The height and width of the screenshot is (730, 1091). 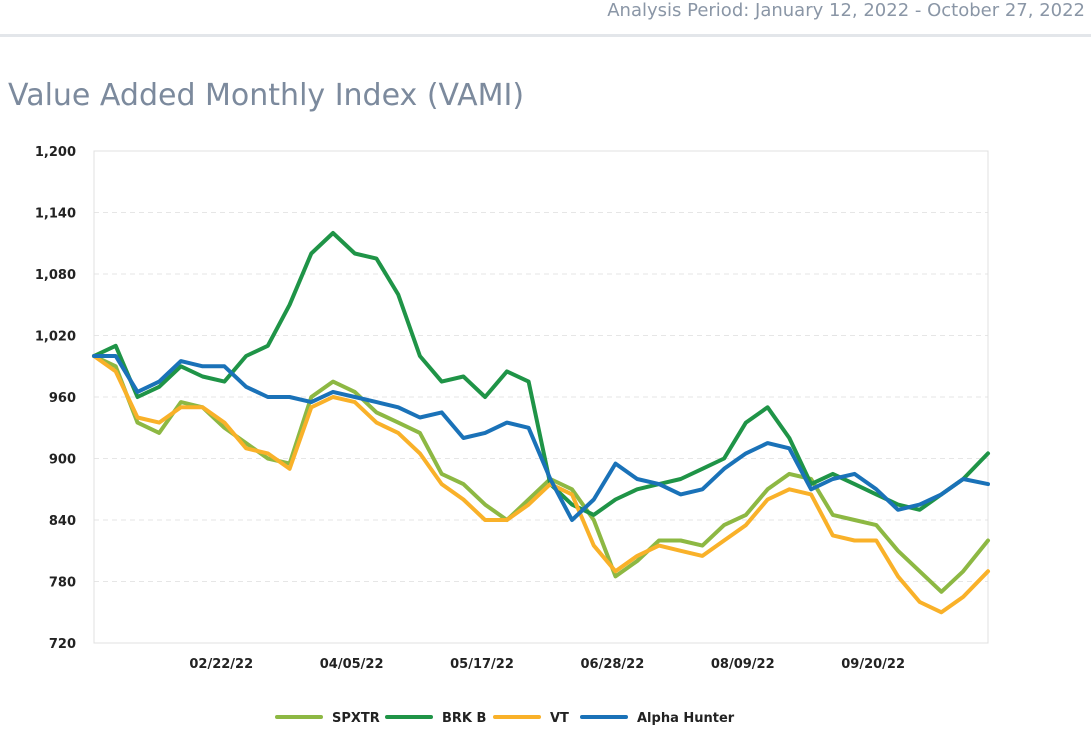 I want to click on legend-label: Alpha Hunter, so click(x=686, y=718).